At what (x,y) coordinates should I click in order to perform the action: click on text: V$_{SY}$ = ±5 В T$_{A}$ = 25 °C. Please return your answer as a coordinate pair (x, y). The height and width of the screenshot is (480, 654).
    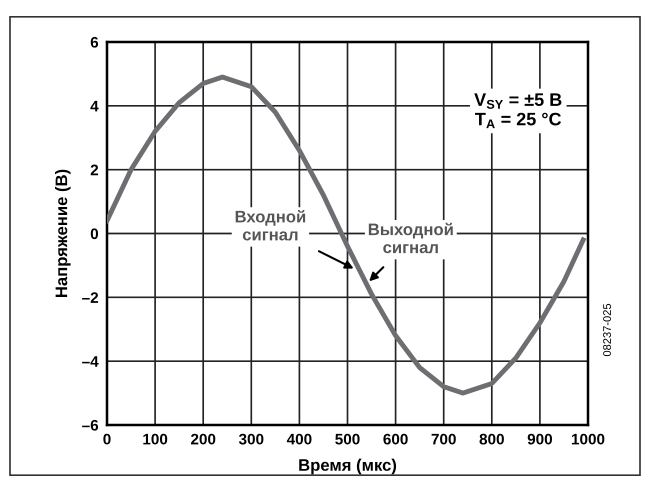
    Looking at the image, I should click on (518, 110).